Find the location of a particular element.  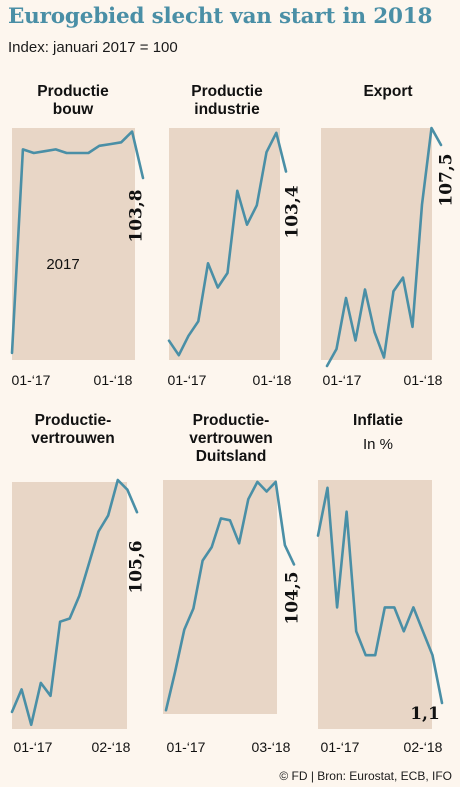

chart-1-series-line is located at coordinates (77, 242).